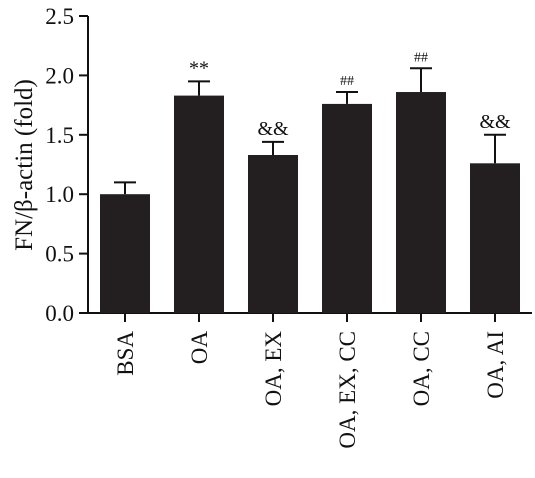 The height and width of the screenshot is (478, 535). Describe the element at coordinates (199, 68) in the screenshot. I see `significance-label: **` at that location.